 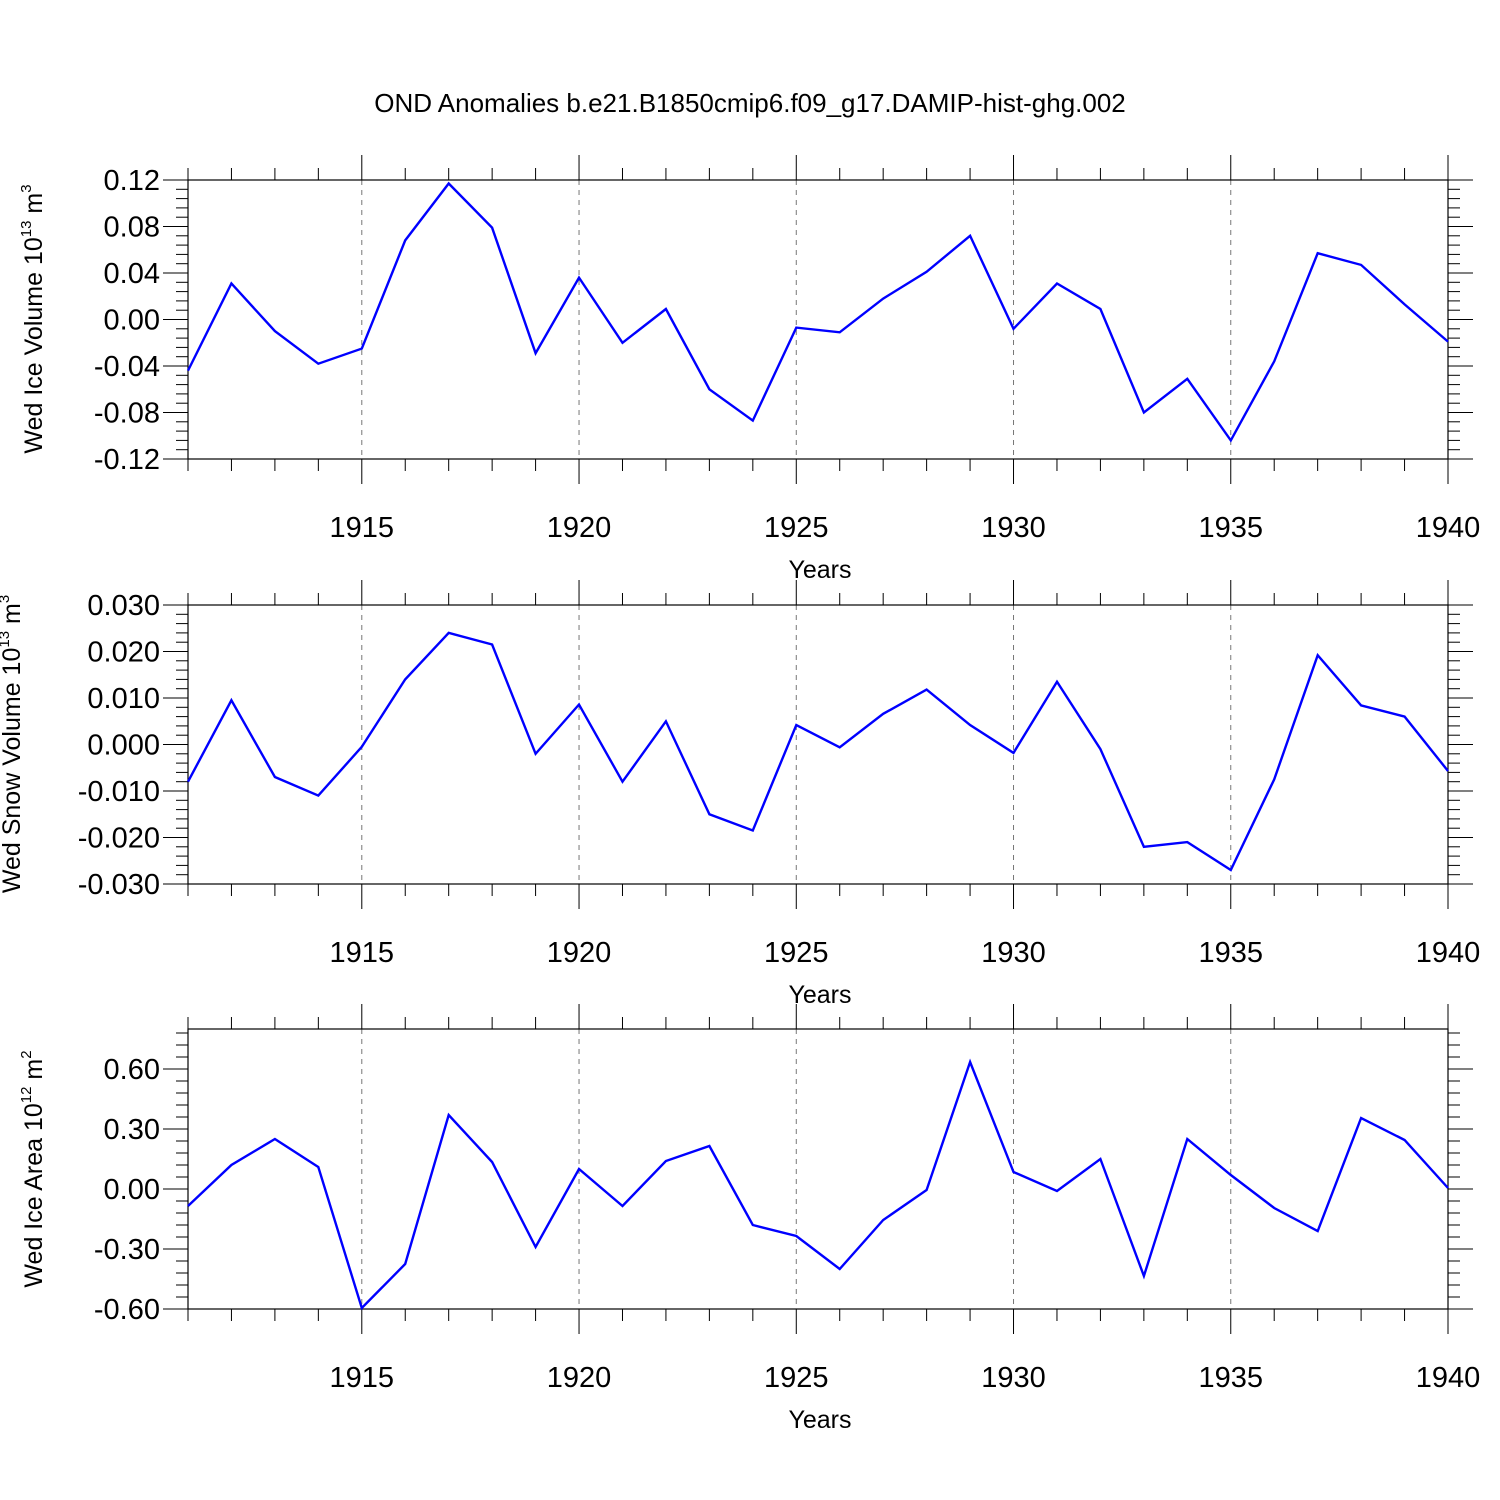 I want to click on y-tick-label: 0.030, so click(x=123, y=606).